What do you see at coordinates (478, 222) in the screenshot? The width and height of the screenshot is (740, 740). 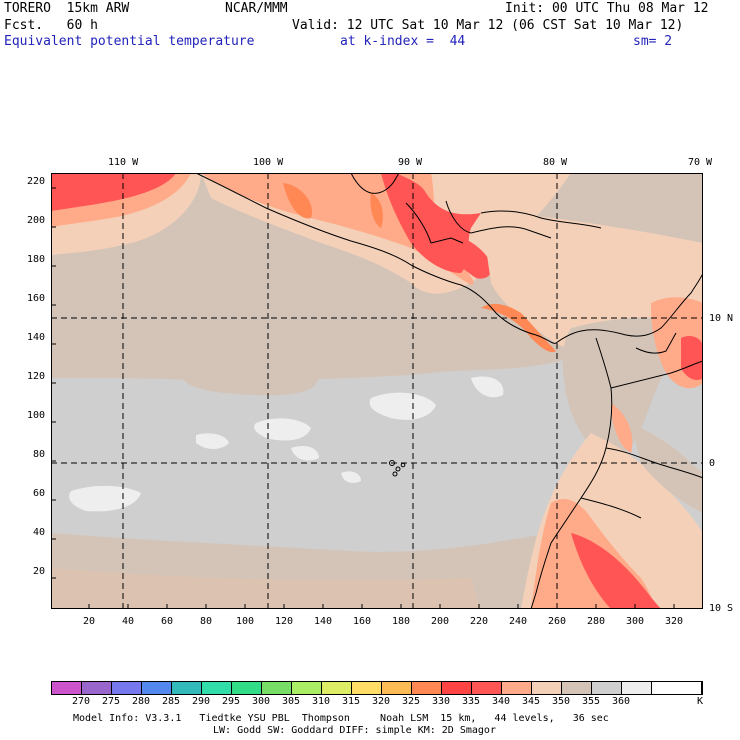 I see `border-central-america` at bounding box center [478, 222].